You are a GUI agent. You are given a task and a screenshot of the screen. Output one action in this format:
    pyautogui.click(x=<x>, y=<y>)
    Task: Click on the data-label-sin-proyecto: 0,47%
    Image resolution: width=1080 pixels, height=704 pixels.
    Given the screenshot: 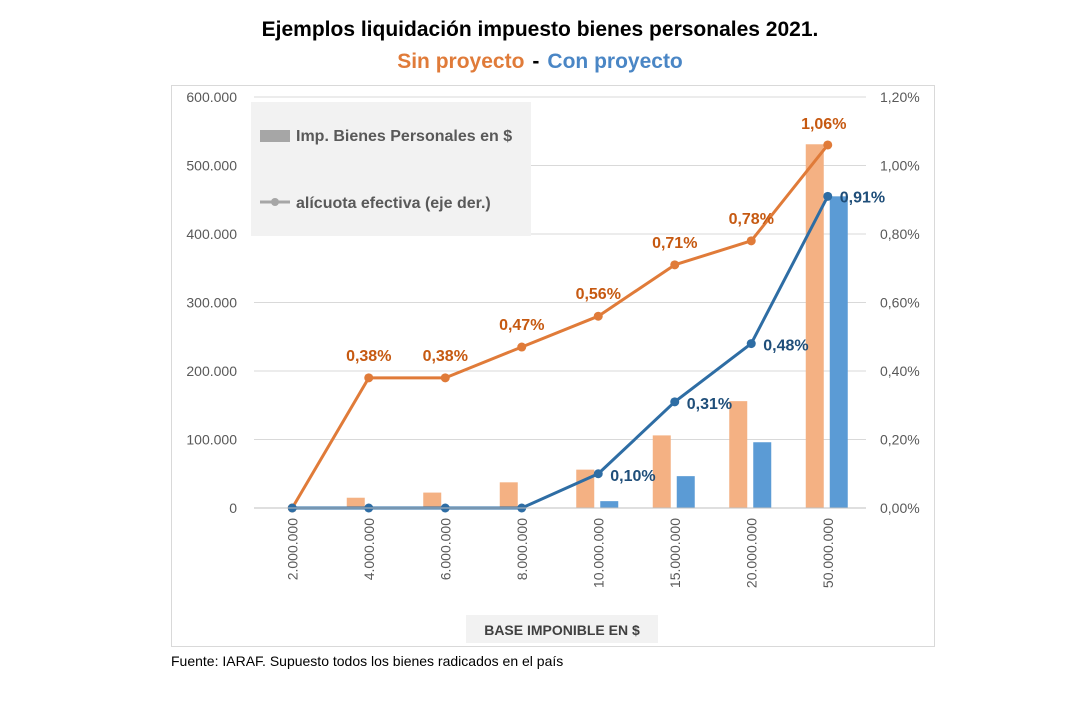 What is the action you would take?
    pyautogui.click(x=521, y=325)
    